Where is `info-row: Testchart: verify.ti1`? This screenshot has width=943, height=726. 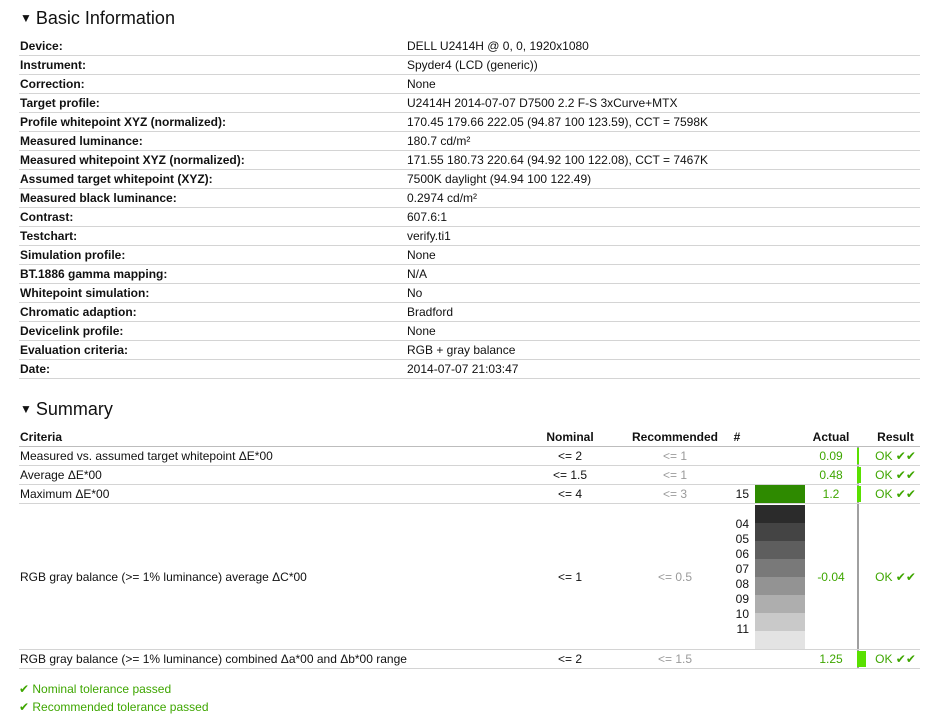
info-row: Testchart: verify.ti1 is located at coordinates (469, 236).